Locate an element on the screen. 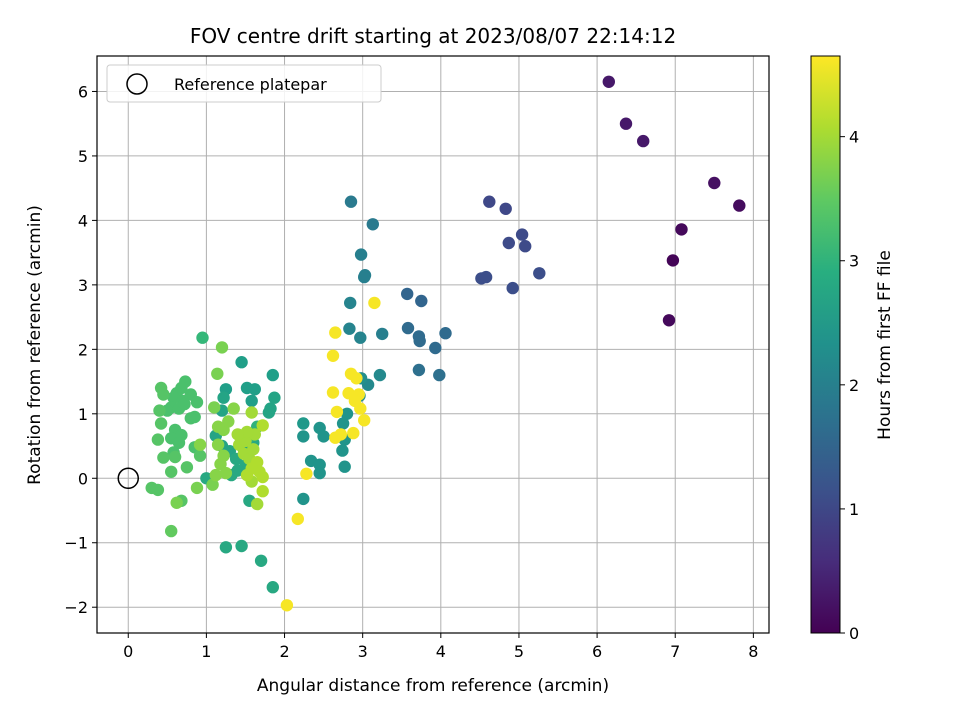 Image resolution: width=960 pixels, height=724 pixels. colorbar: 0 1 2 3 4 Hours from first FF file is located at coordinates (852, 349).